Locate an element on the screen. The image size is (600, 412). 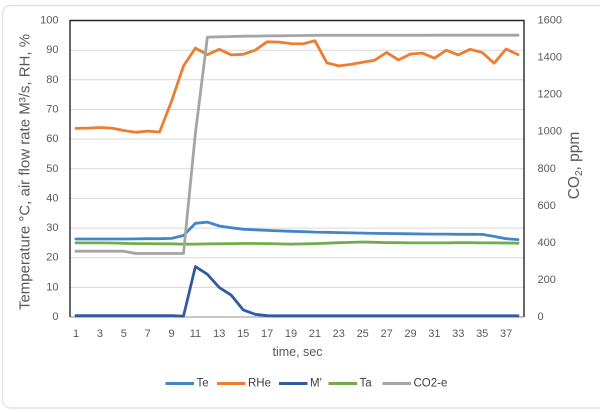
svg-text: 19 is located at coordinates (291, 334).